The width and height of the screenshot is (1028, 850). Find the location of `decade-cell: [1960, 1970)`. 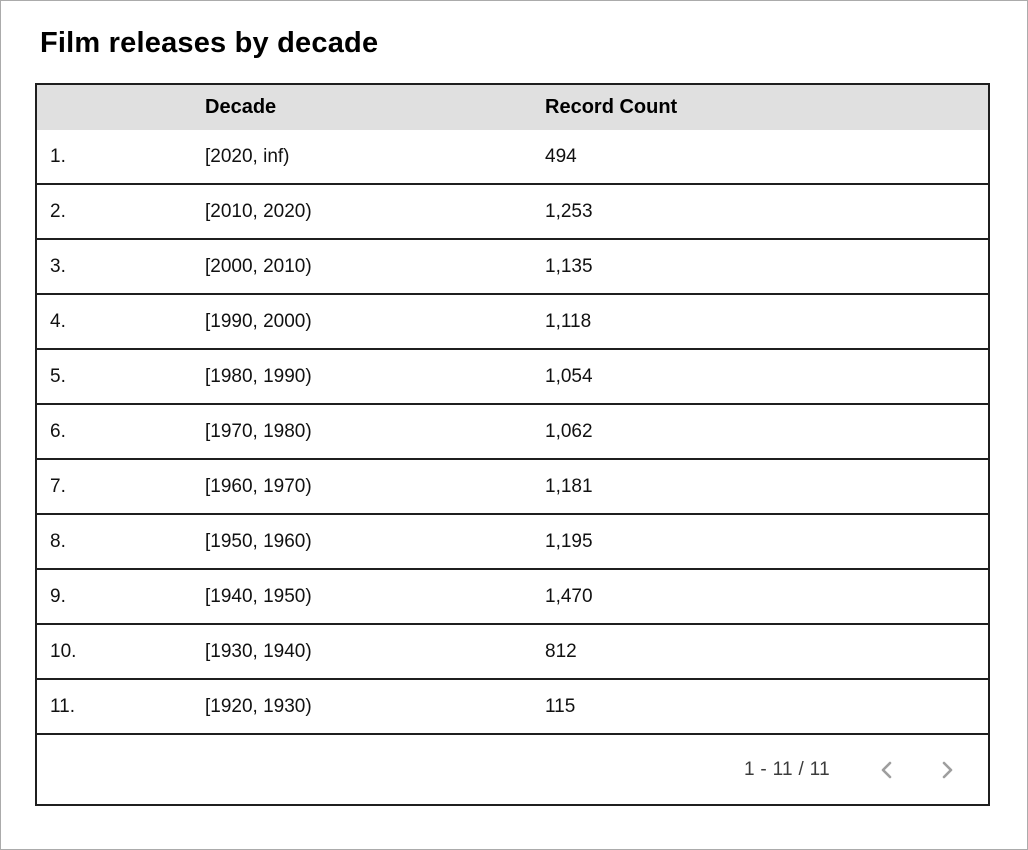

decade-cell: [1960, 1970) is located at coordinates (258, 486).